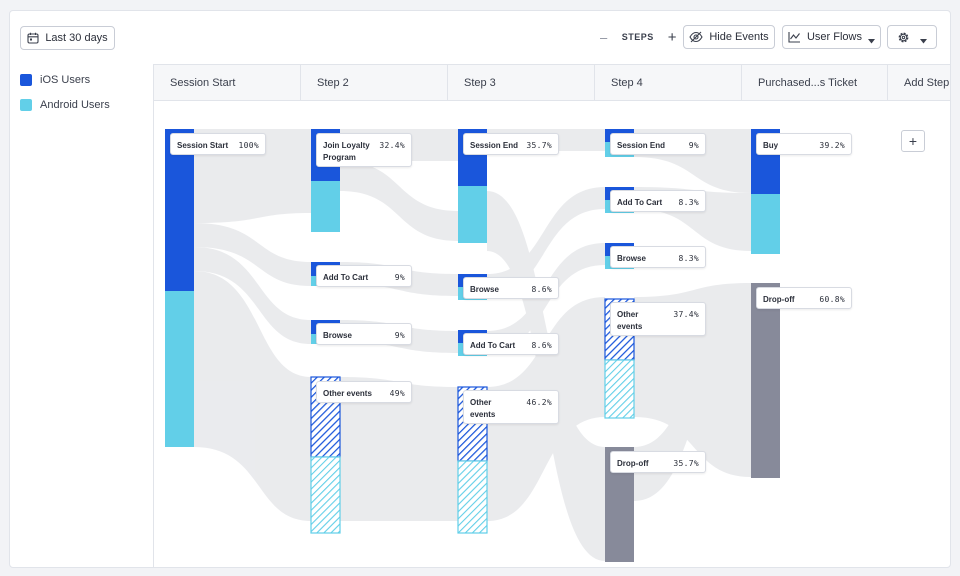 This screenshot has height=576, width=960. I want to click on node-label-browse-step2: Browse 9%, so click(364, 334).